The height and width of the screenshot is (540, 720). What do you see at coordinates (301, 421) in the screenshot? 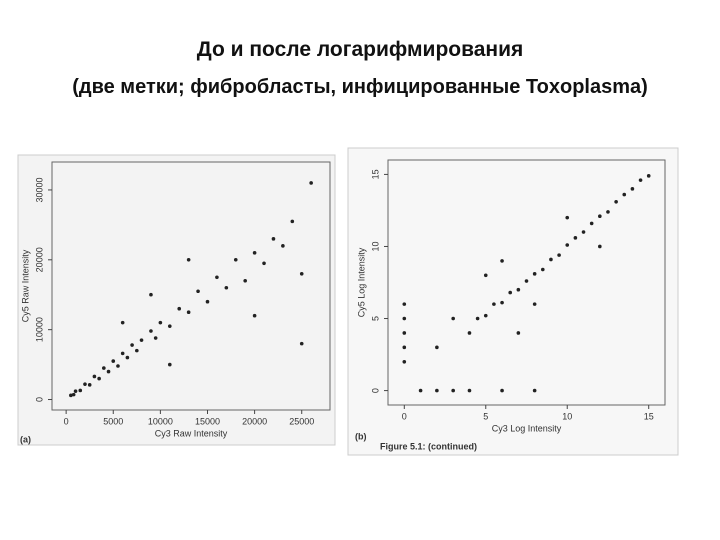
I see `x-tick-label: 25000` at bounding box center [301, 421].